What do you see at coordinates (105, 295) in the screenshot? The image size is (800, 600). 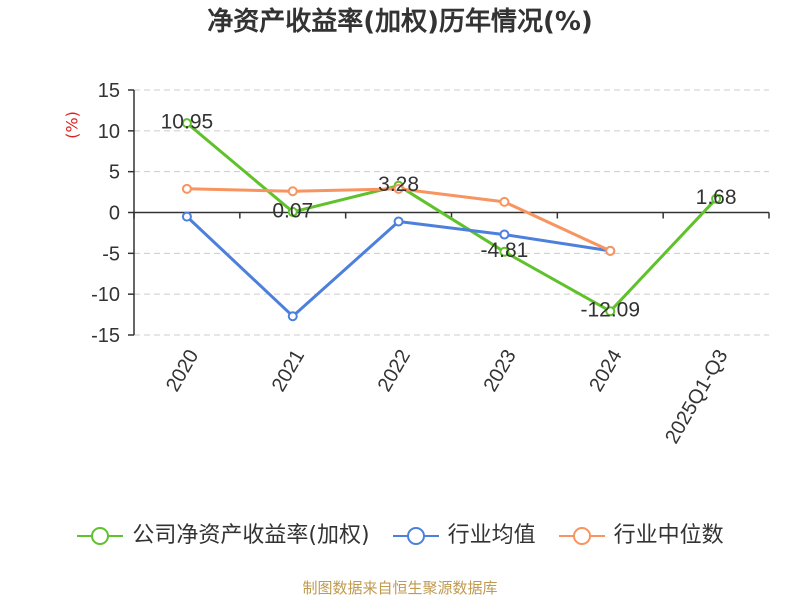 I see `y-tick-label: -10` at bounding box center [105, 295].